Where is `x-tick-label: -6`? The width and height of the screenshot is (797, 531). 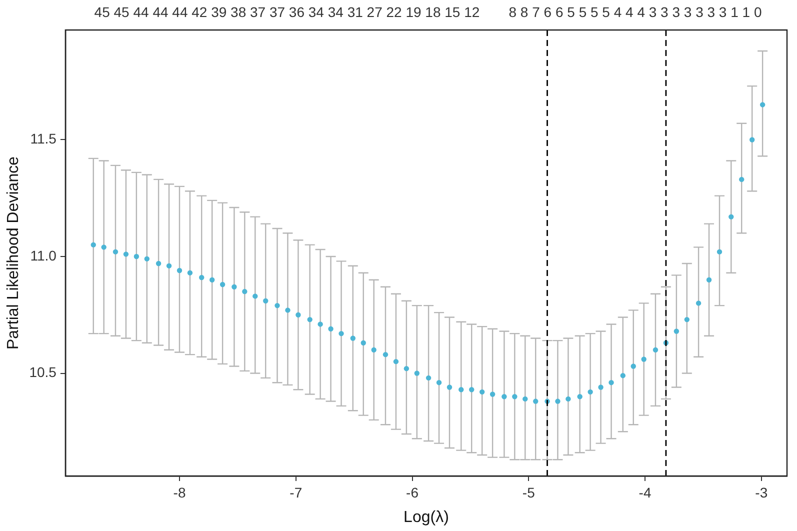
x-tick-label: -6 is located at coordinates (412, 492).